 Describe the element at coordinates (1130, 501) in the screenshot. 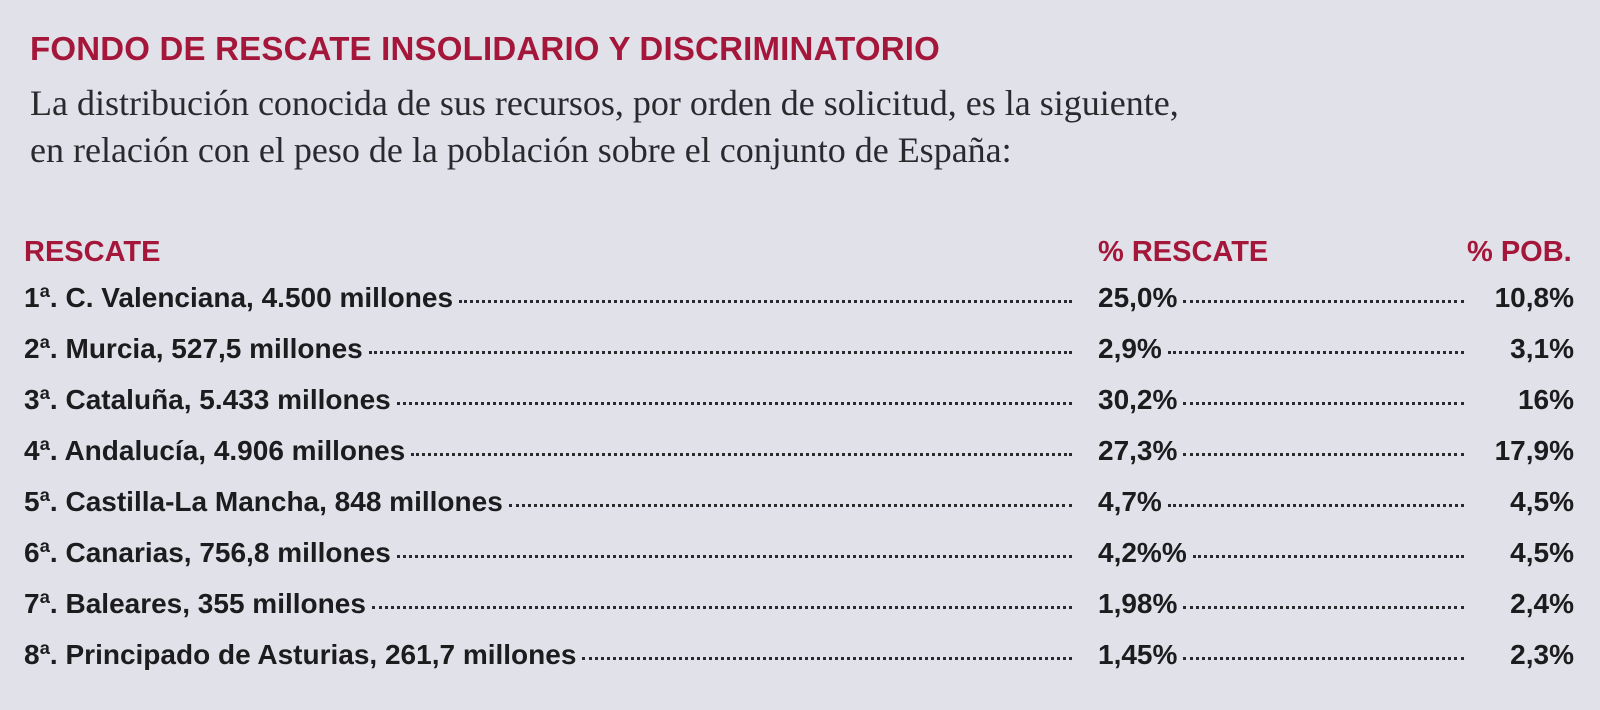

I see `row-pct-rescate: 4,7%` at that location.